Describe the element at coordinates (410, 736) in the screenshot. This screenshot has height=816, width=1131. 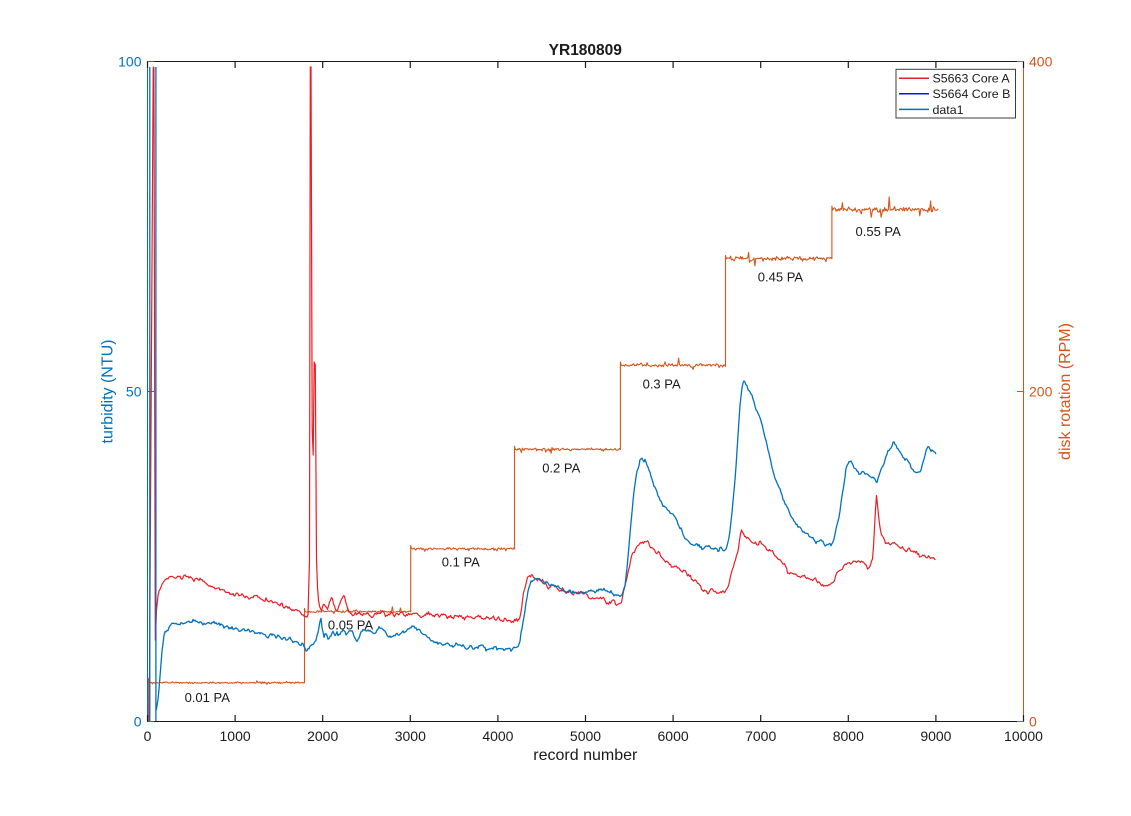
I see `svg-text: 3000` at that location.